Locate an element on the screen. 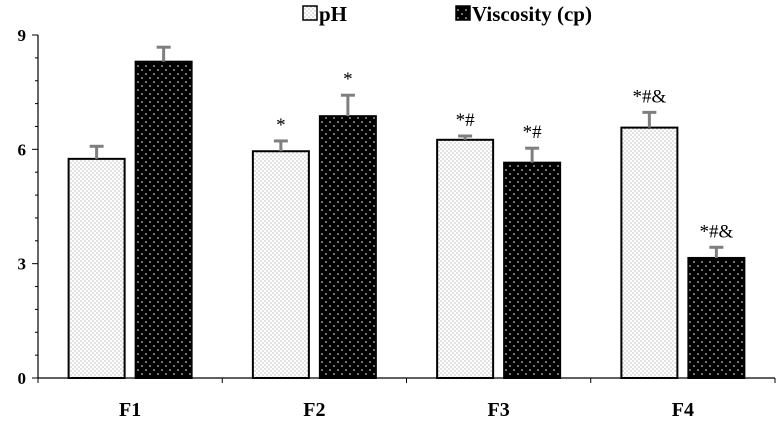  legend-label-ph: pH is located at coordinates (333, 14).